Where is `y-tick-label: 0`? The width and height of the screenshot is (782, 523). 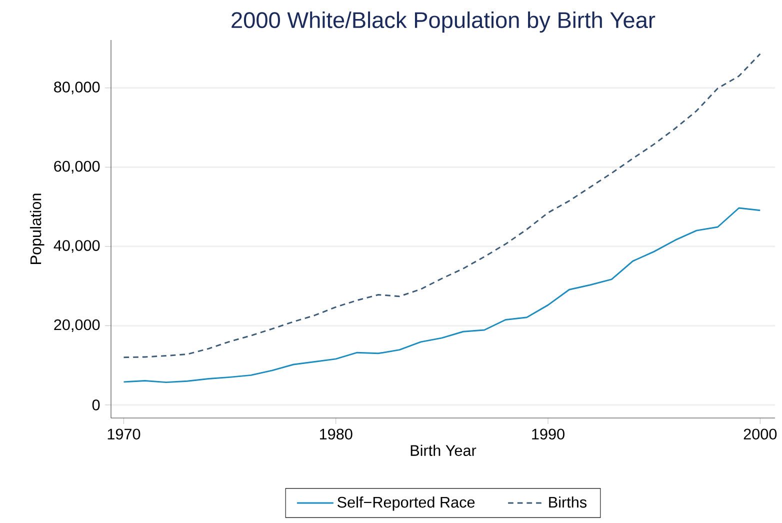
y-tick-label: 0 is located at coordinates (96, 404).